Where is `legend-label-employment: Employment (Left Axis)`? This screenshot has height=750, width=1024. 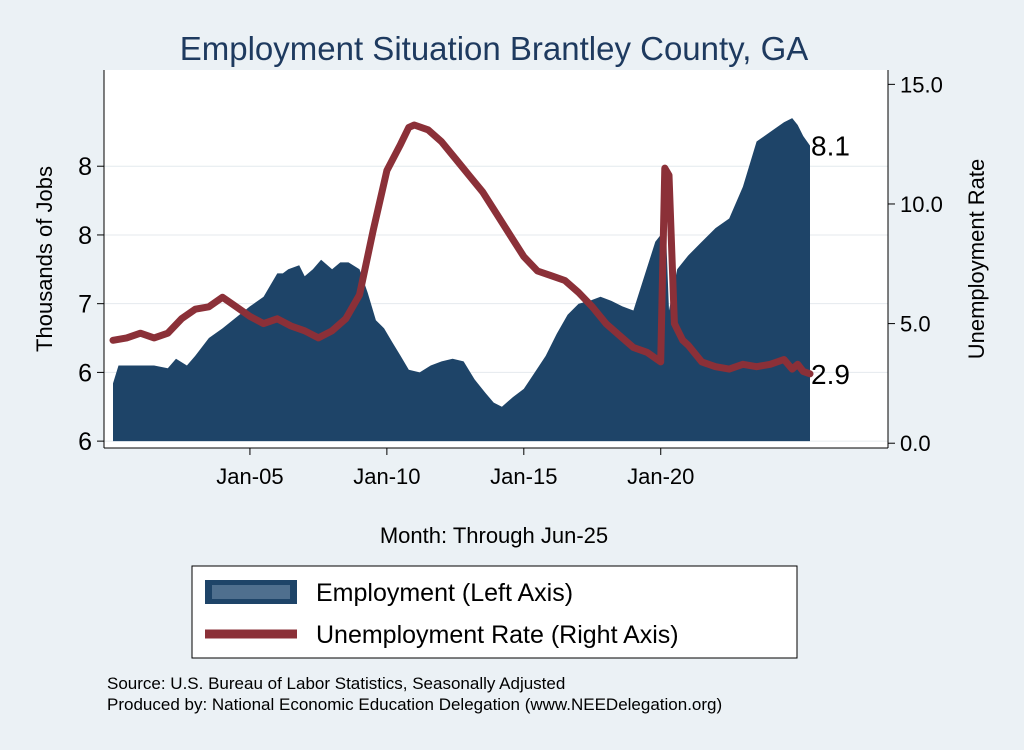 legend-label-employment: Employment (Left Axis) is located at coordinates (444, 593).